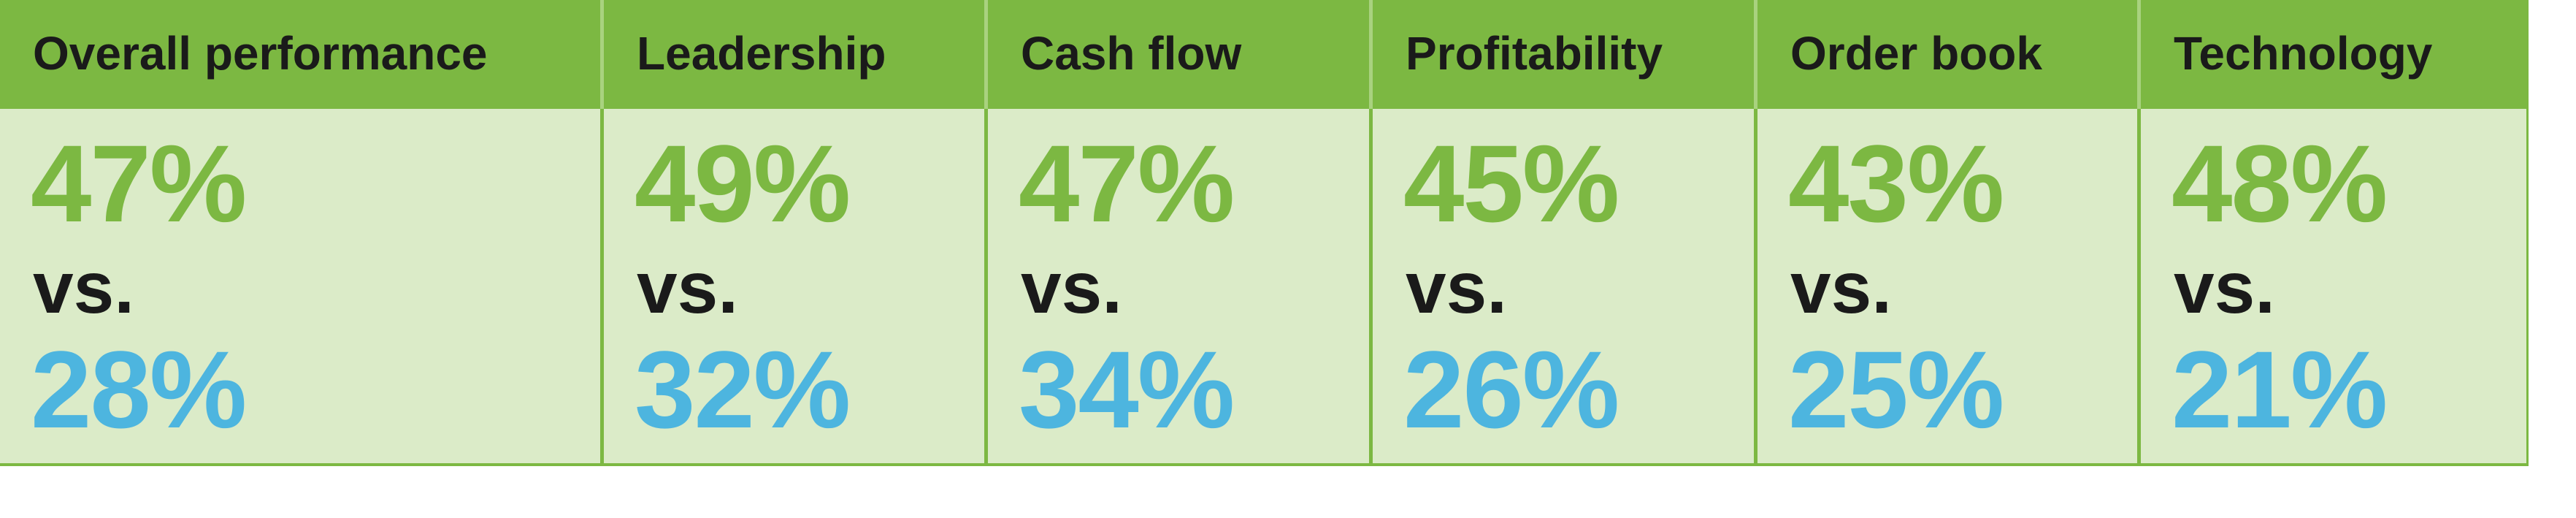 This screenshot has height=518, width=2576. What do you see at coordinates (1534, 53) in the screenshot?
I see `column-header: Profitability` at bounding box center [1534, 53].